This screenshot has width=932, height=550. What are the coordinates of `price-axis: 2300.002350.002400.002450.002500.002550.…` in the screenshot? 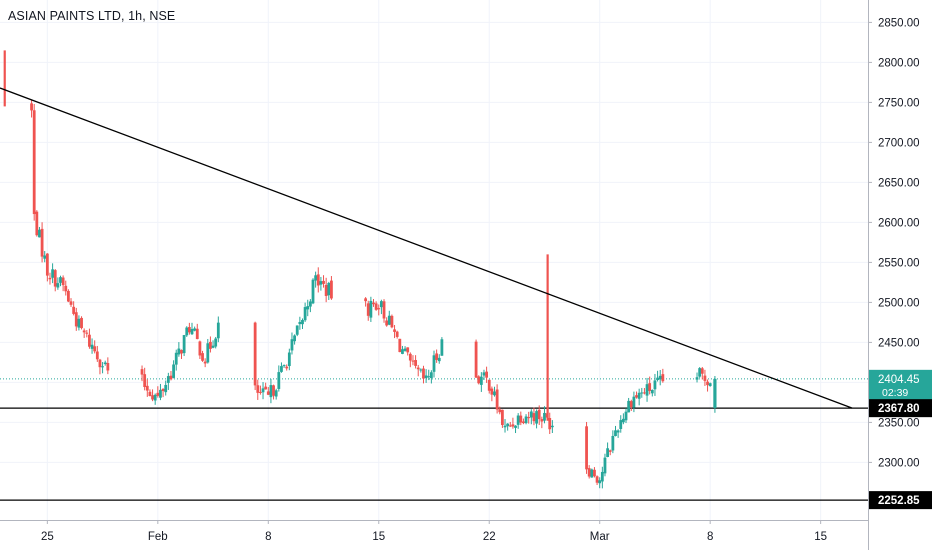 It's located at (894, 243).